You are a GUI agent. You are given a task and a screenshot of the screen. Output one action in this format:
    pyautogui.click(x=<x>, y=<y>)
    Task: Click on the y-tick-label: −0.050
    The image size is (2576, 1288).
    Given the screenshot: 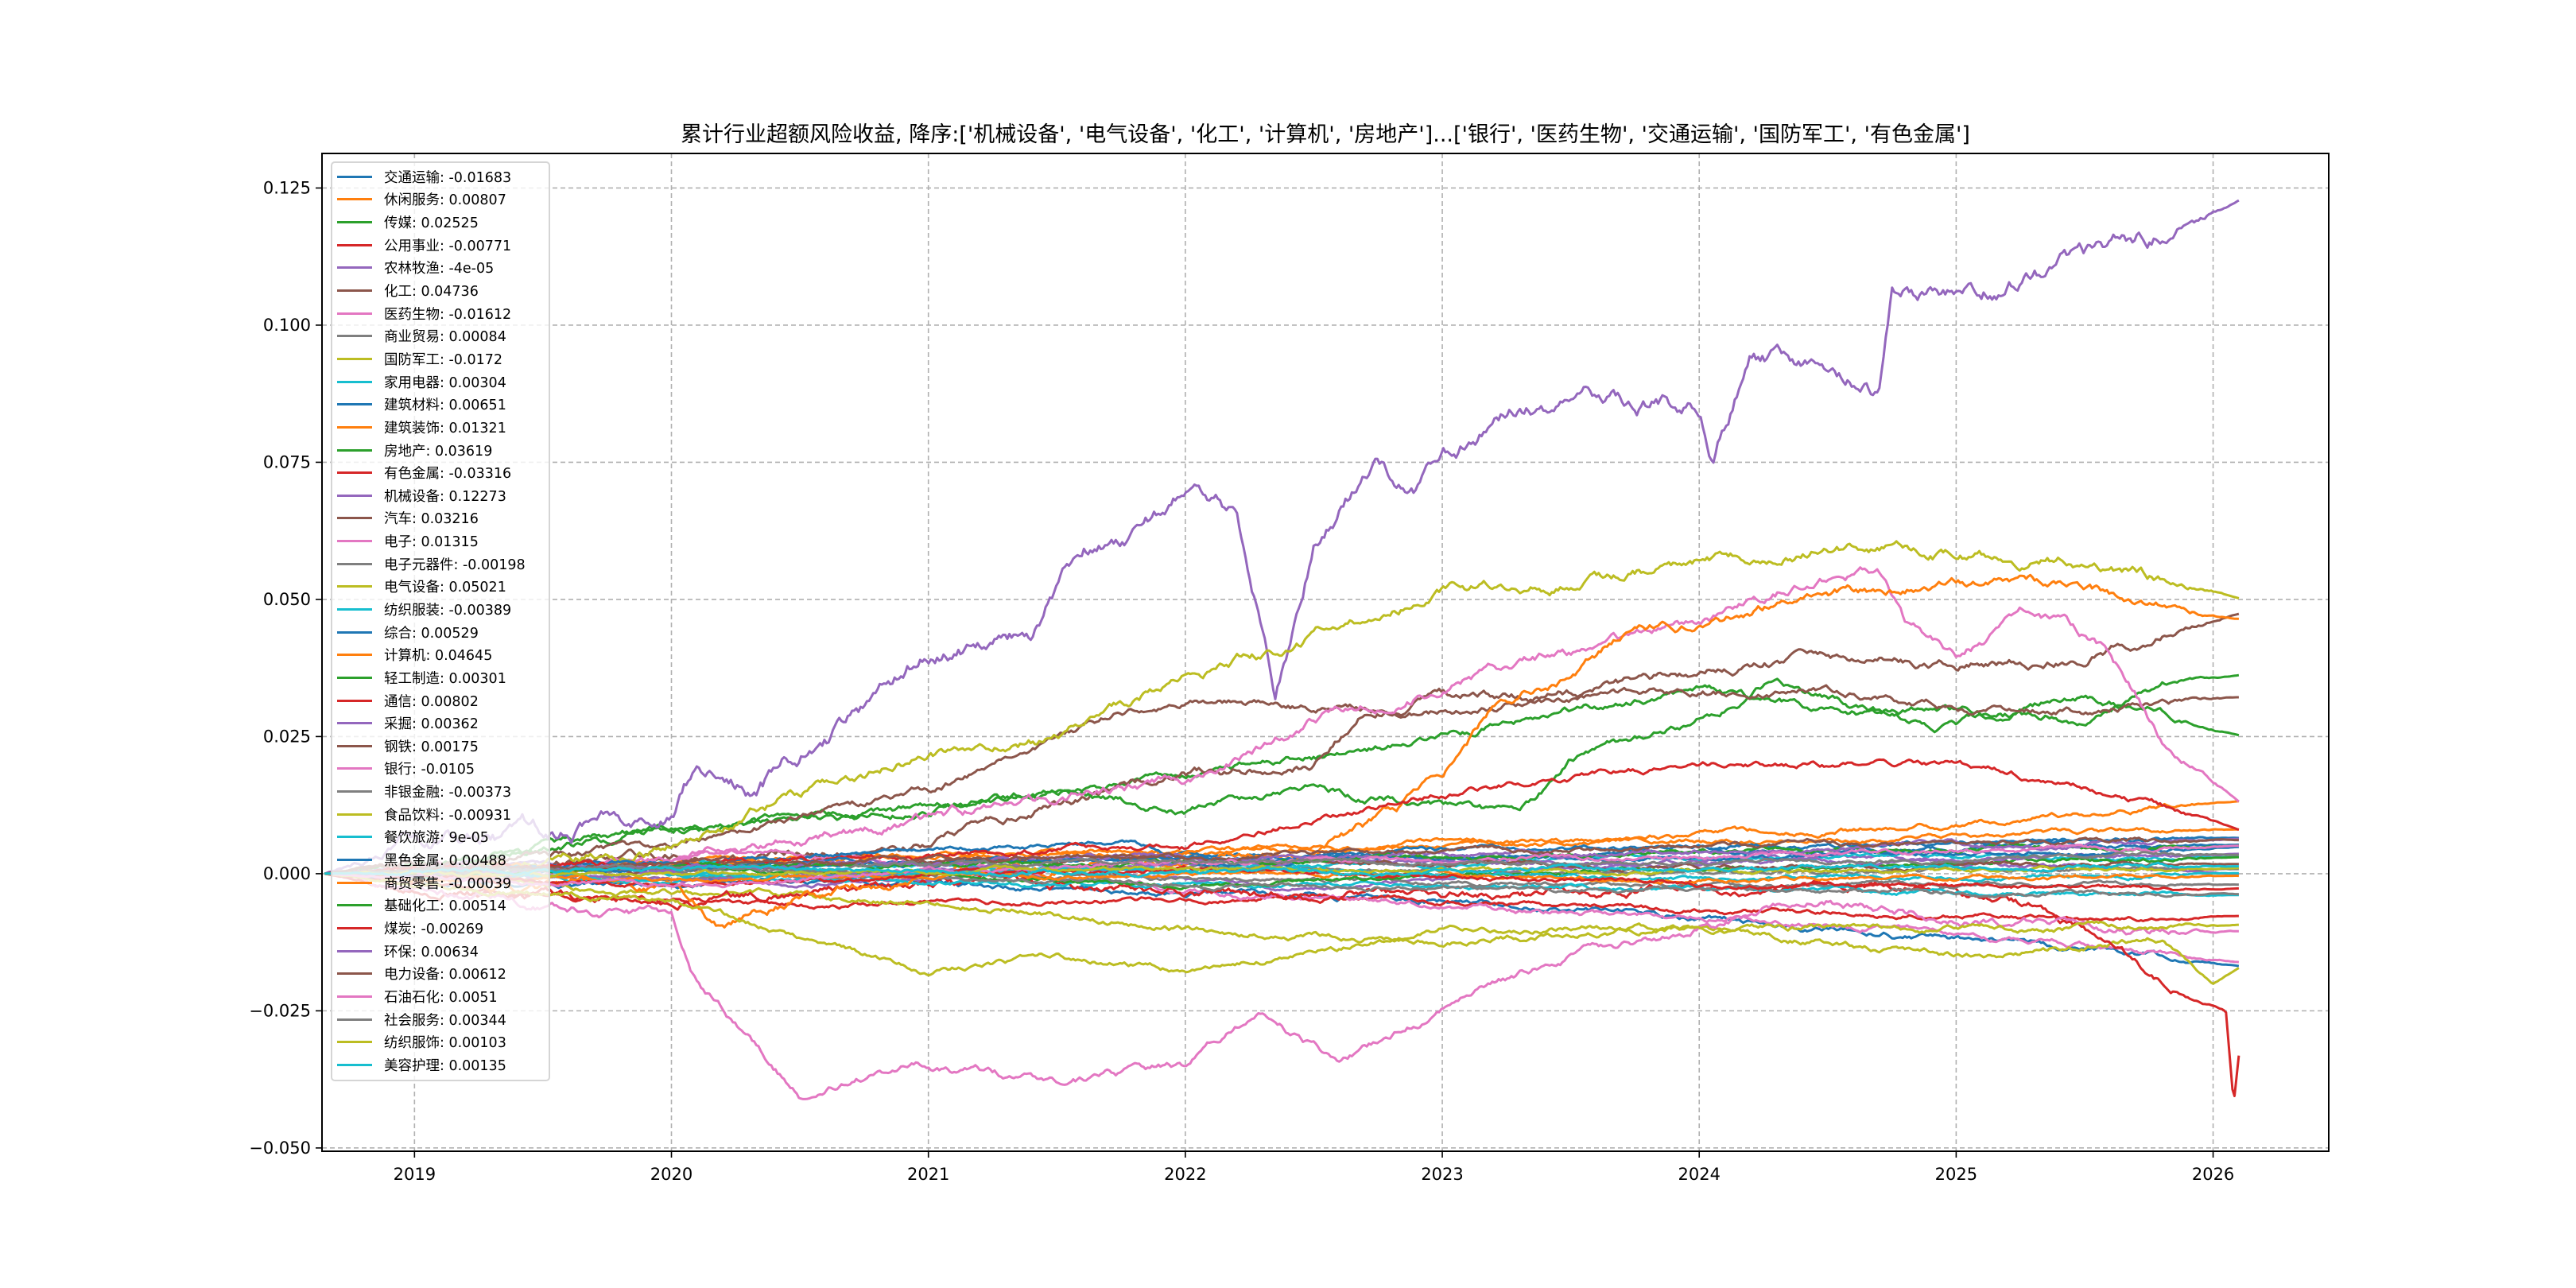 What is the action you would take?
    pyautogui.click(x=280, y=1148)
    